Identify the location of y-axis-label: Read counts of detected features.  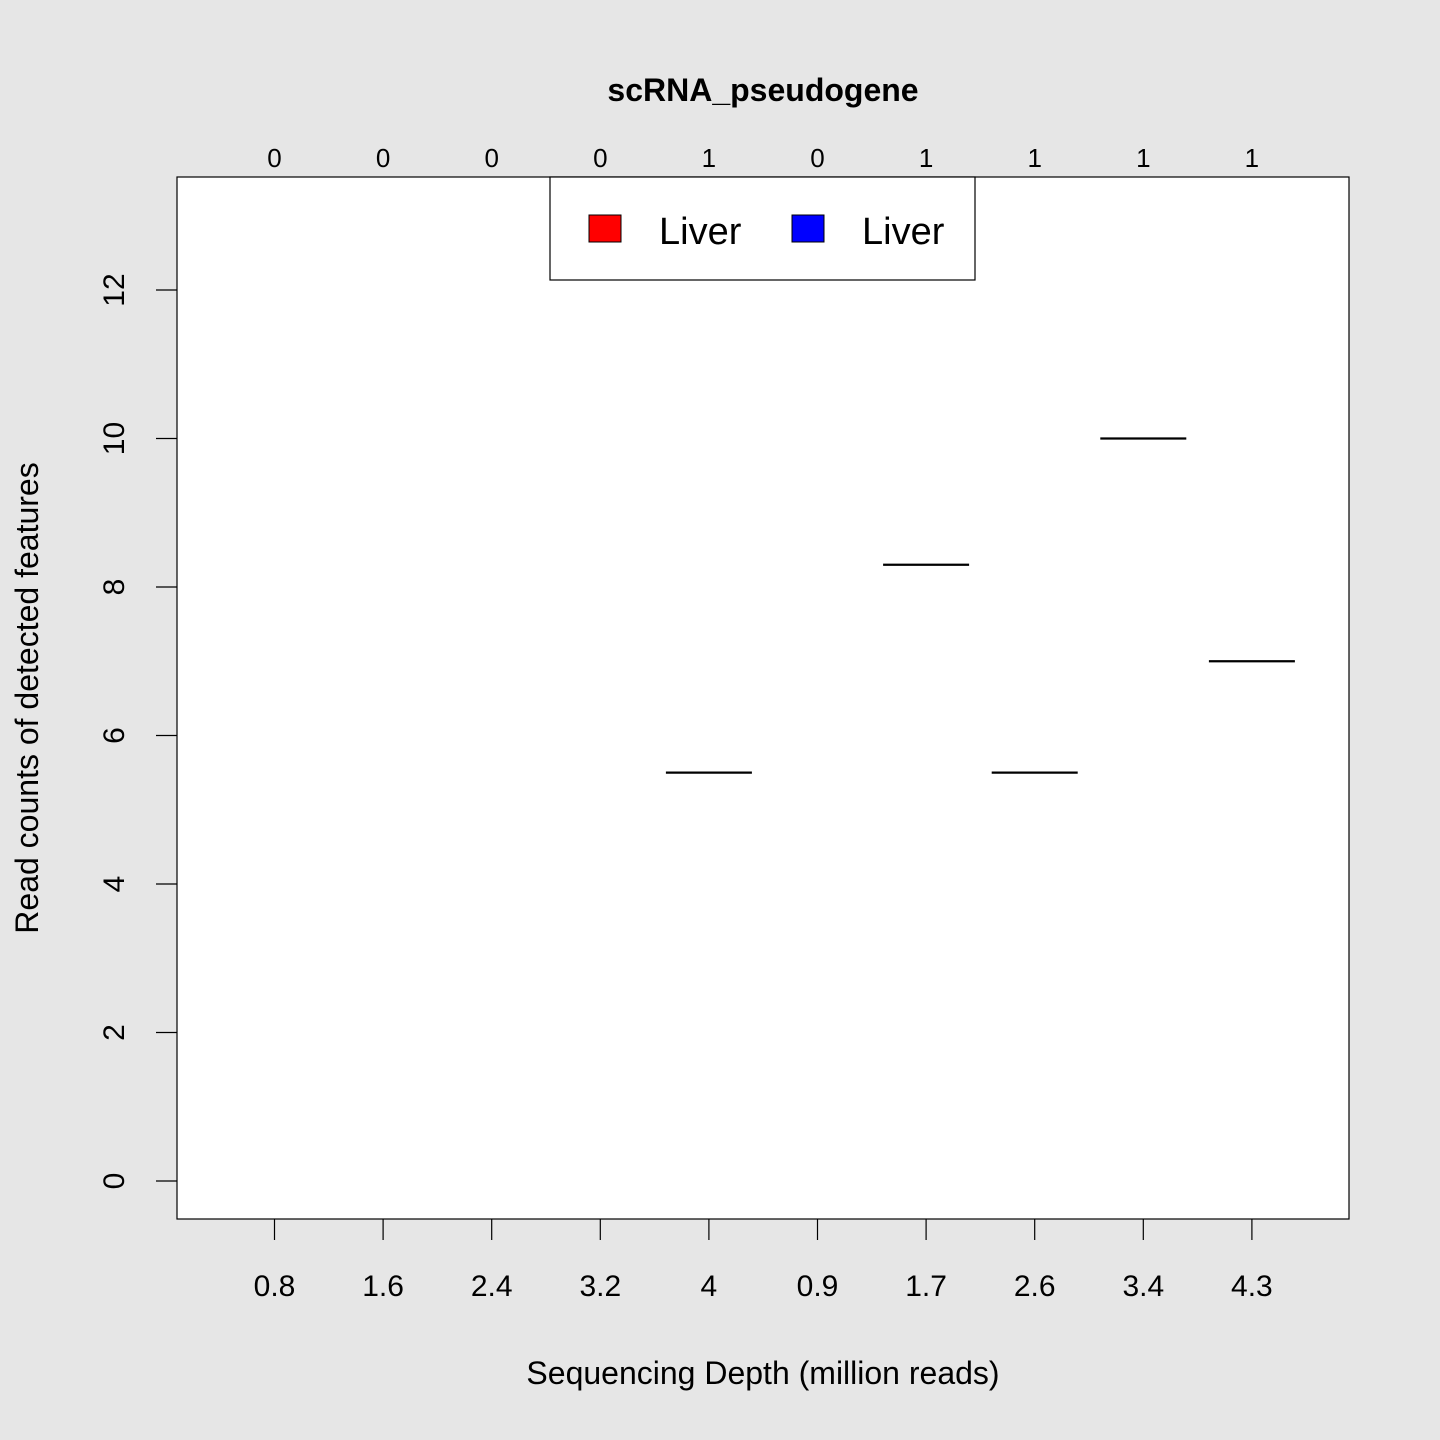
(27, 697).